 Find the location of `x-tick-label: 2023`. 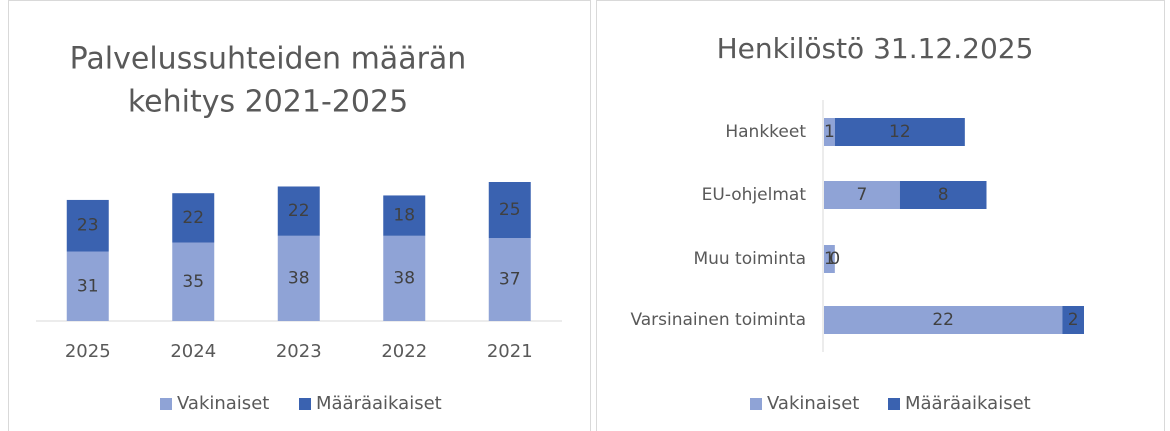

x-tick-label: 2023 is located at coordinates (299, 351).